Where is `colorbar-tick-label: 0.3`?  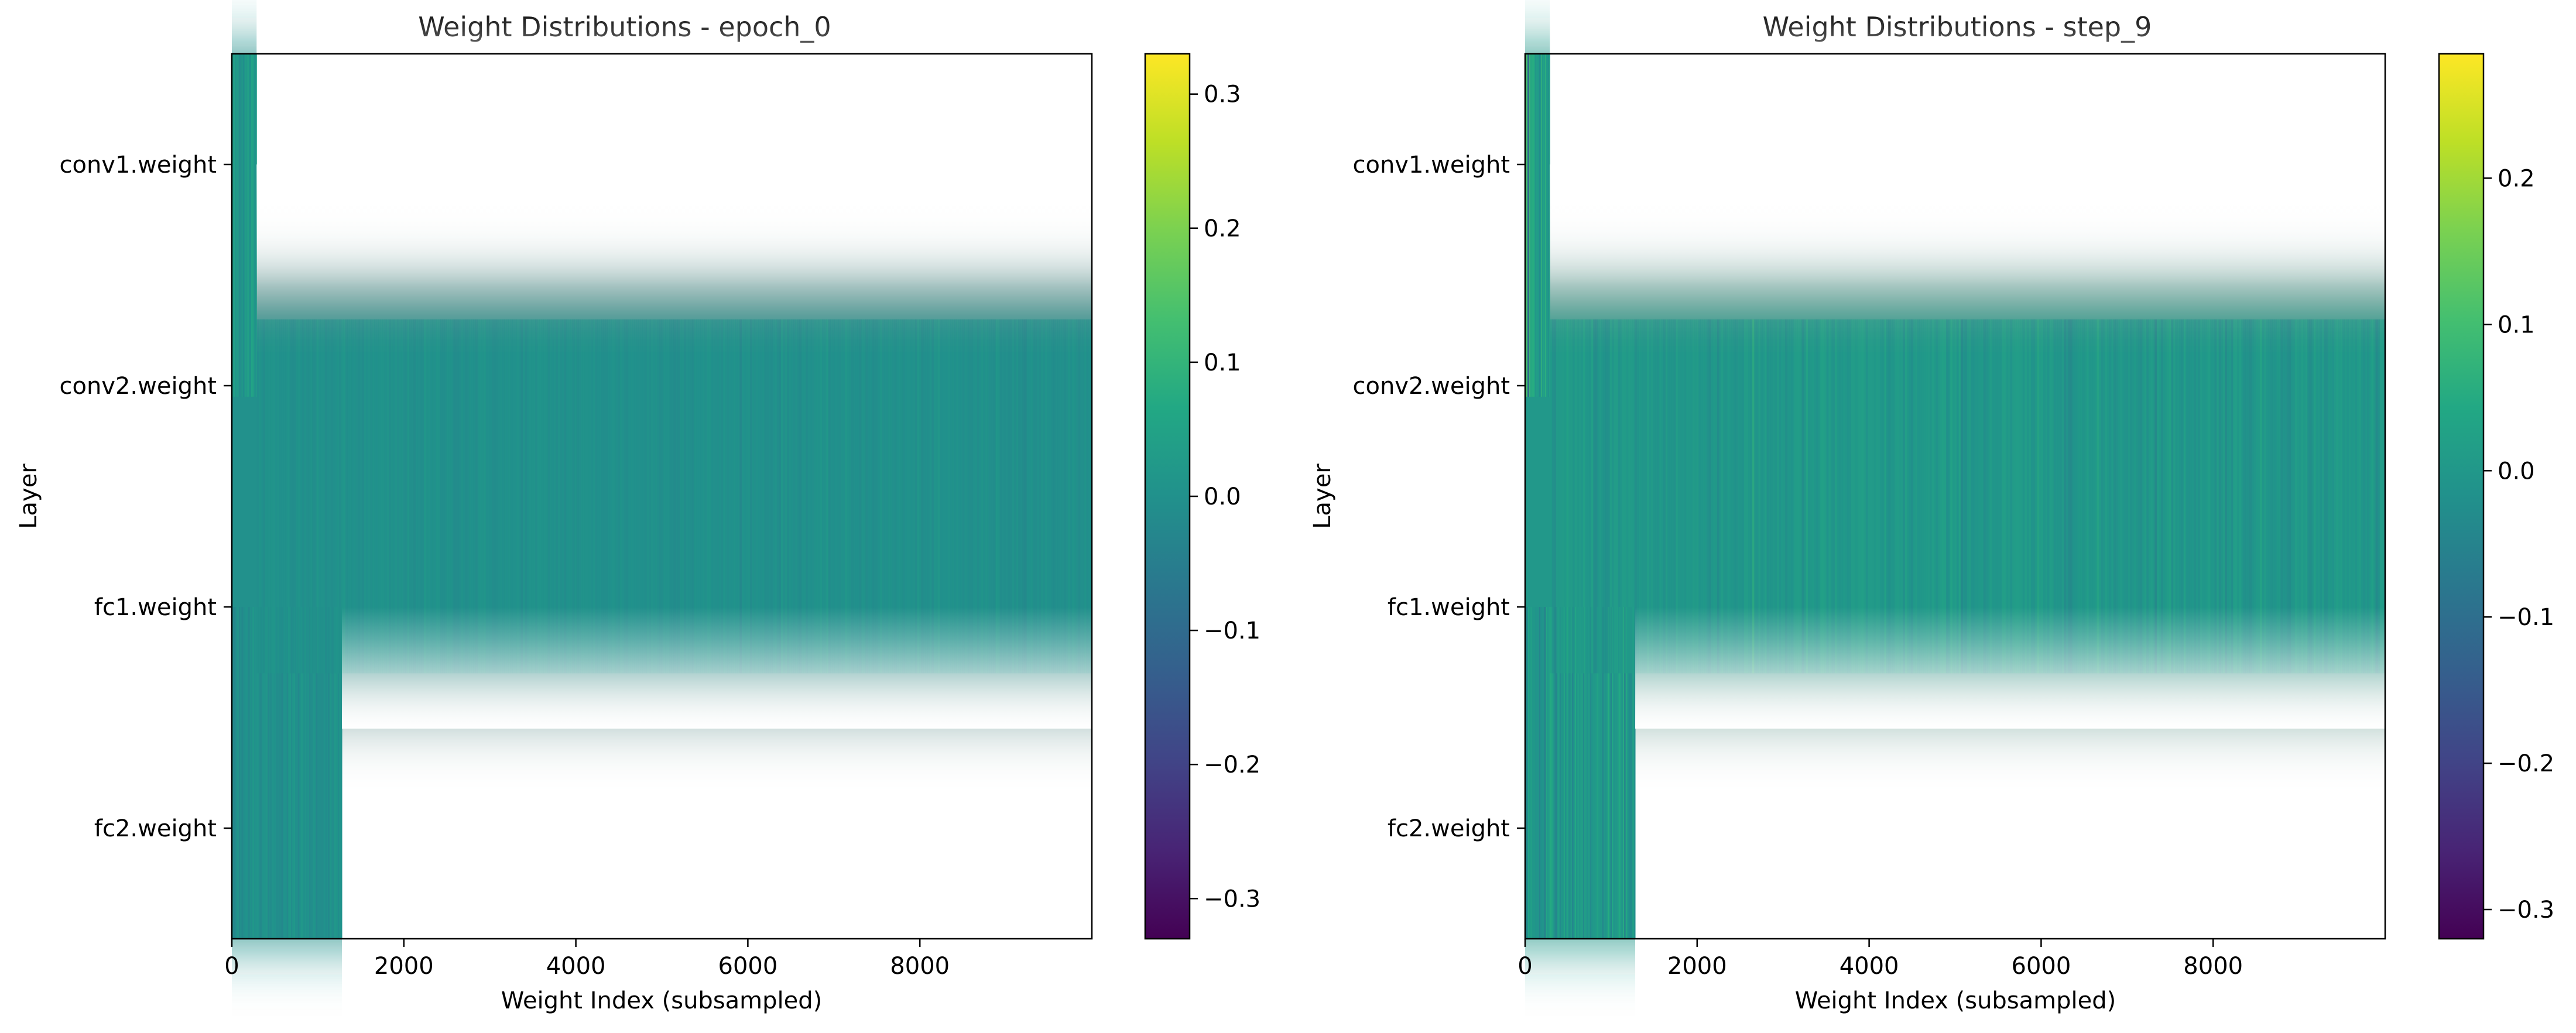
colorbar-tick-label: 0.3 is located at coordinates (1222, 94).